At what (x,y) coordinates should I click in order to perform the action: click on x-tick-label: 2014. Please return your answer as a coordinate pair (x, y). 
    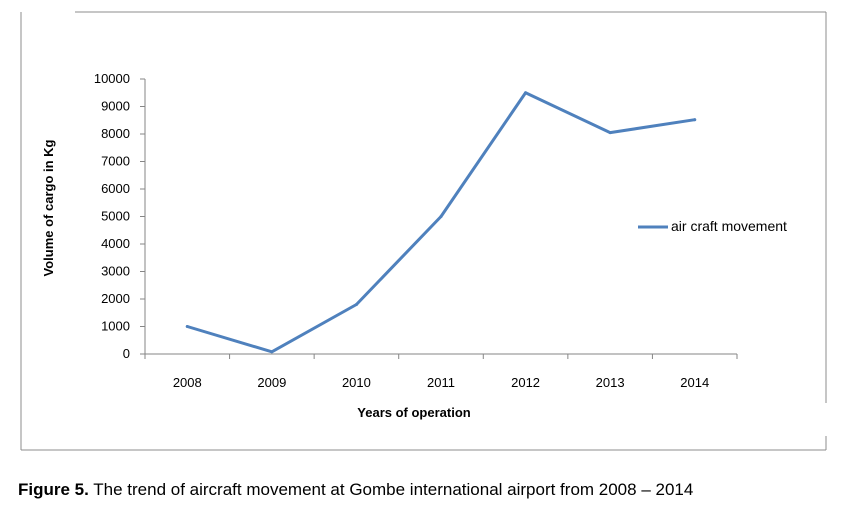
    Looking at the image, I should click on (694, 382).